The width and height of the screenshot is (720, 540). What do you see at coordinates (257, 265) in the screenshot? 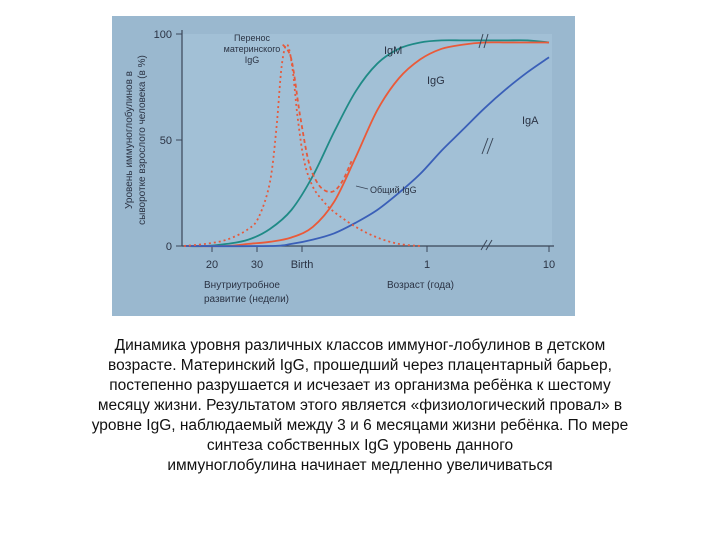
I see `x-tick-label-30: 30` at bounding box center [257, 265].